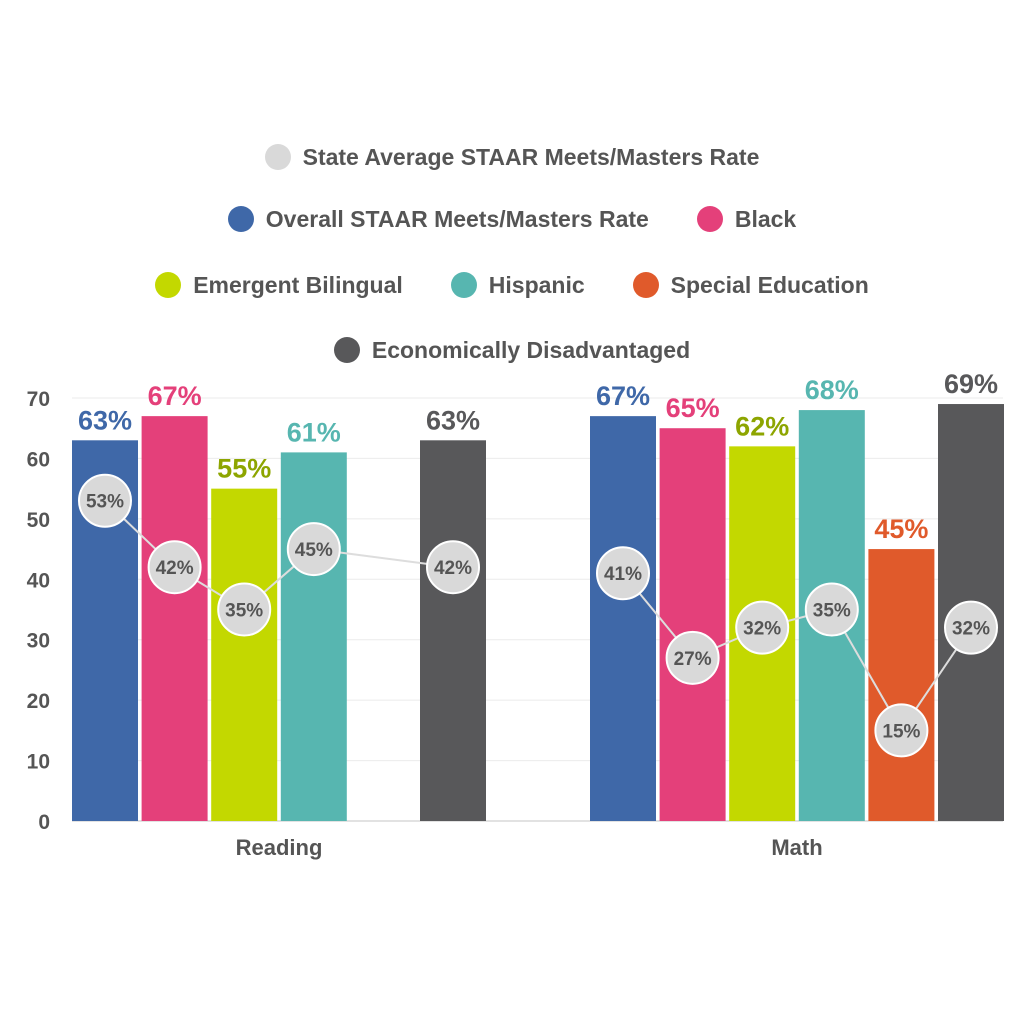  I want to click on x-tick-label-math: Math, so click(796, 847).